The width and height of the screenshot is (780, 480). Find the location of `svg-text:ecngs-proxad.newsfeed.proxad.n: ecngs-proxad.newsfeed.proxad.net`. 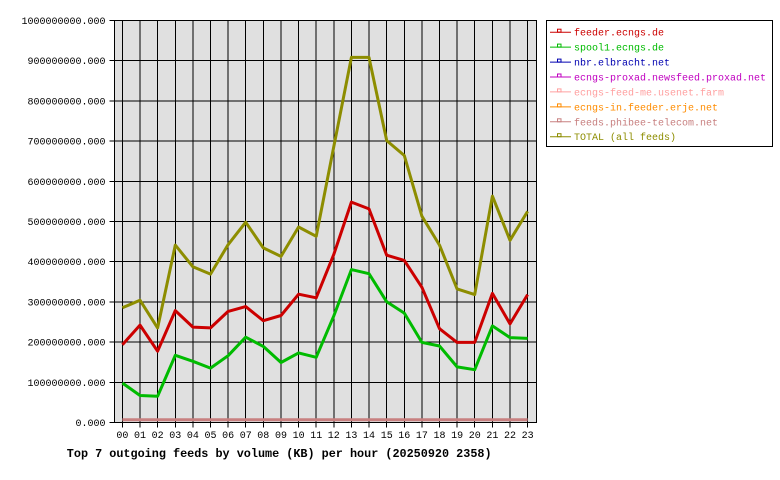

svg-text:ecngs-proxad.newsfeed.proxad.n: ecngs-proxad.newsfeed.proxad.net is located at coordinates (670, 79).